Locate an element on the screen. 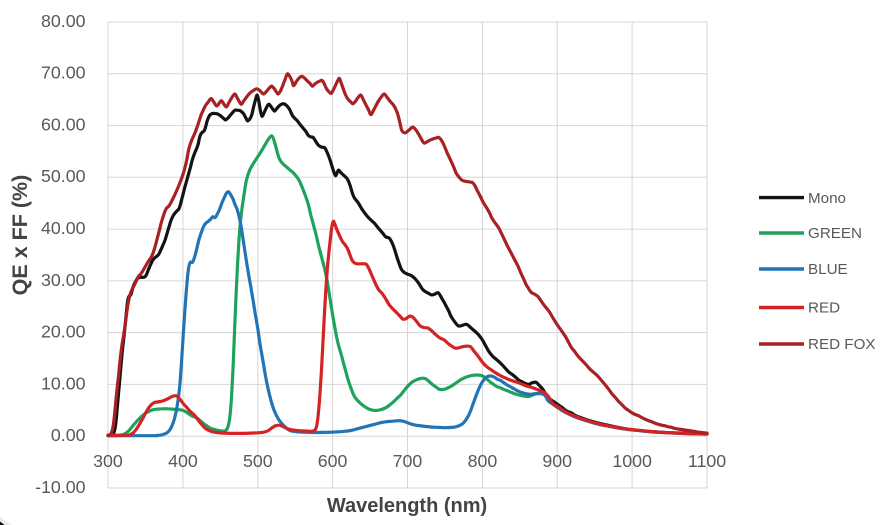 The width and height of the screenshot is (880, 525). svg-text: GREEN is located at coordinates (835, 233).